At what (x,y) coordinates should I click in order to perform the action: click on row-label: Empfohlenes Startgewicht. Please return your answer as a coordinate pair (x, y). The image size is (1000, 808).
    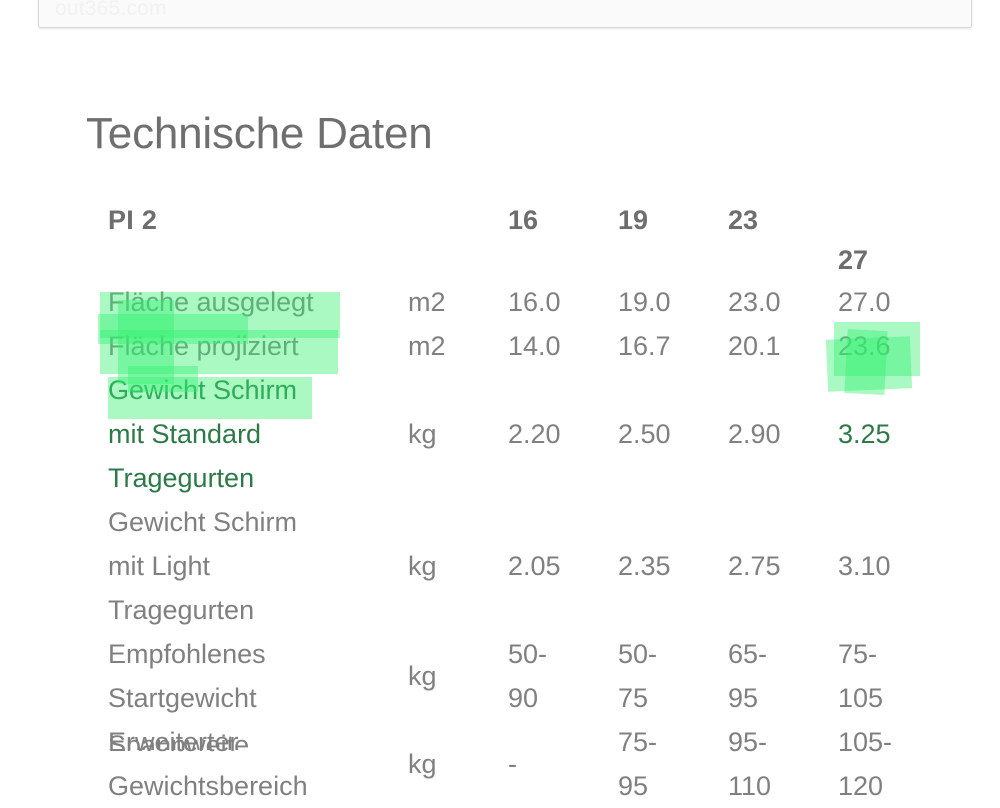
    Looking at the image, I should click on (187, 676).